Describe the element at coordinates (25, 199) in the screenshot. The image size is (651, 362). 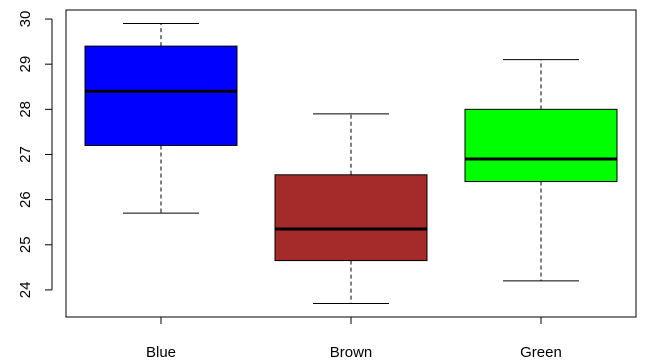
I see `y-tick-label: 26` at that location.